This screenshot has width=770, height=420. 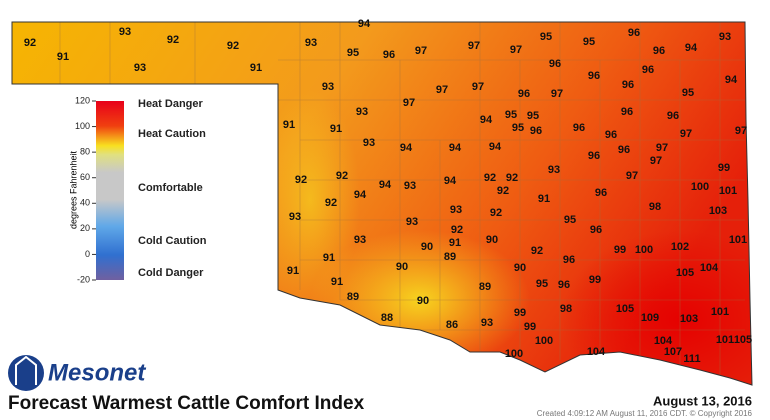 I want to click on tick-label: 40, so click(x=85, y=203).